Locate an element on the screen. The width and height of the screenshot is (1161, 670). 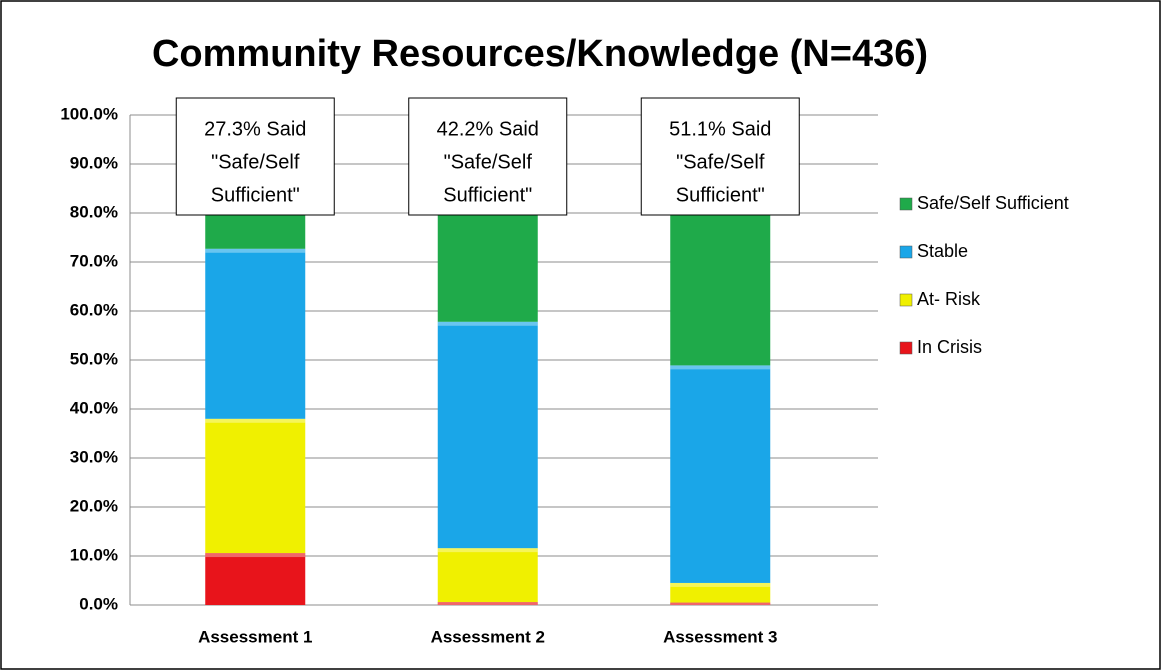
legend-label: Safe/Self Sufficient is located at coordinates (993, 203).